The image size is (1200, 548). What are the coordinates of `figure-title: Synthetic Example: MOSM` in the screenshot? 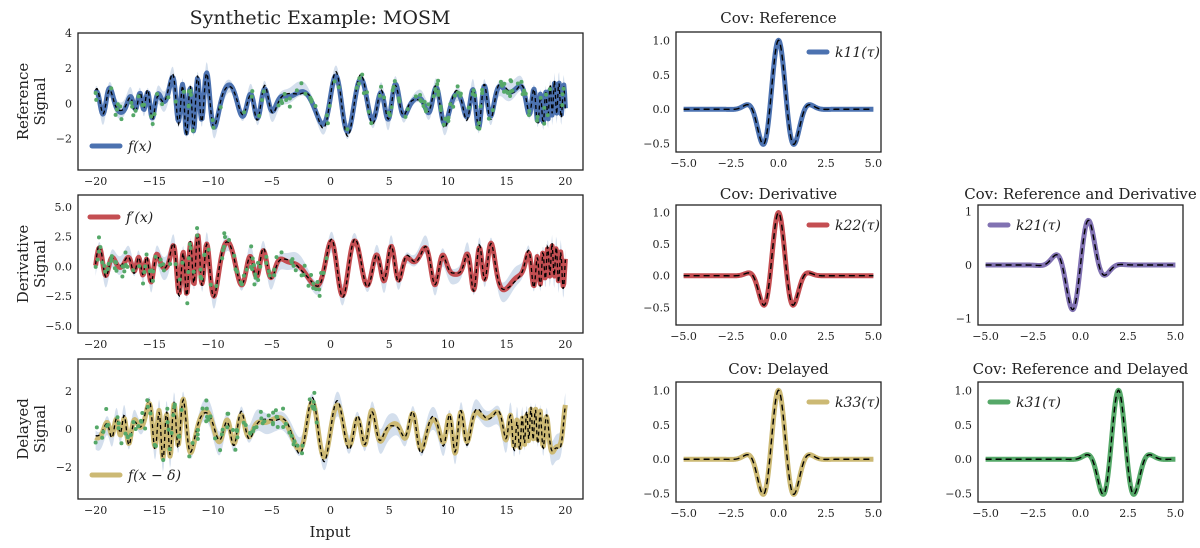 It's located at (320, 18).